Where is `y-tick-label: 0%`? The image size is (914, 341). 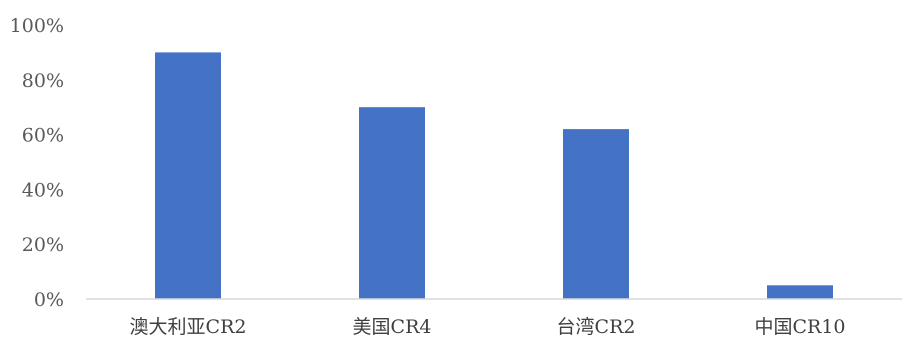
y-tick-label: 0% is located at coordinates (49, 300).